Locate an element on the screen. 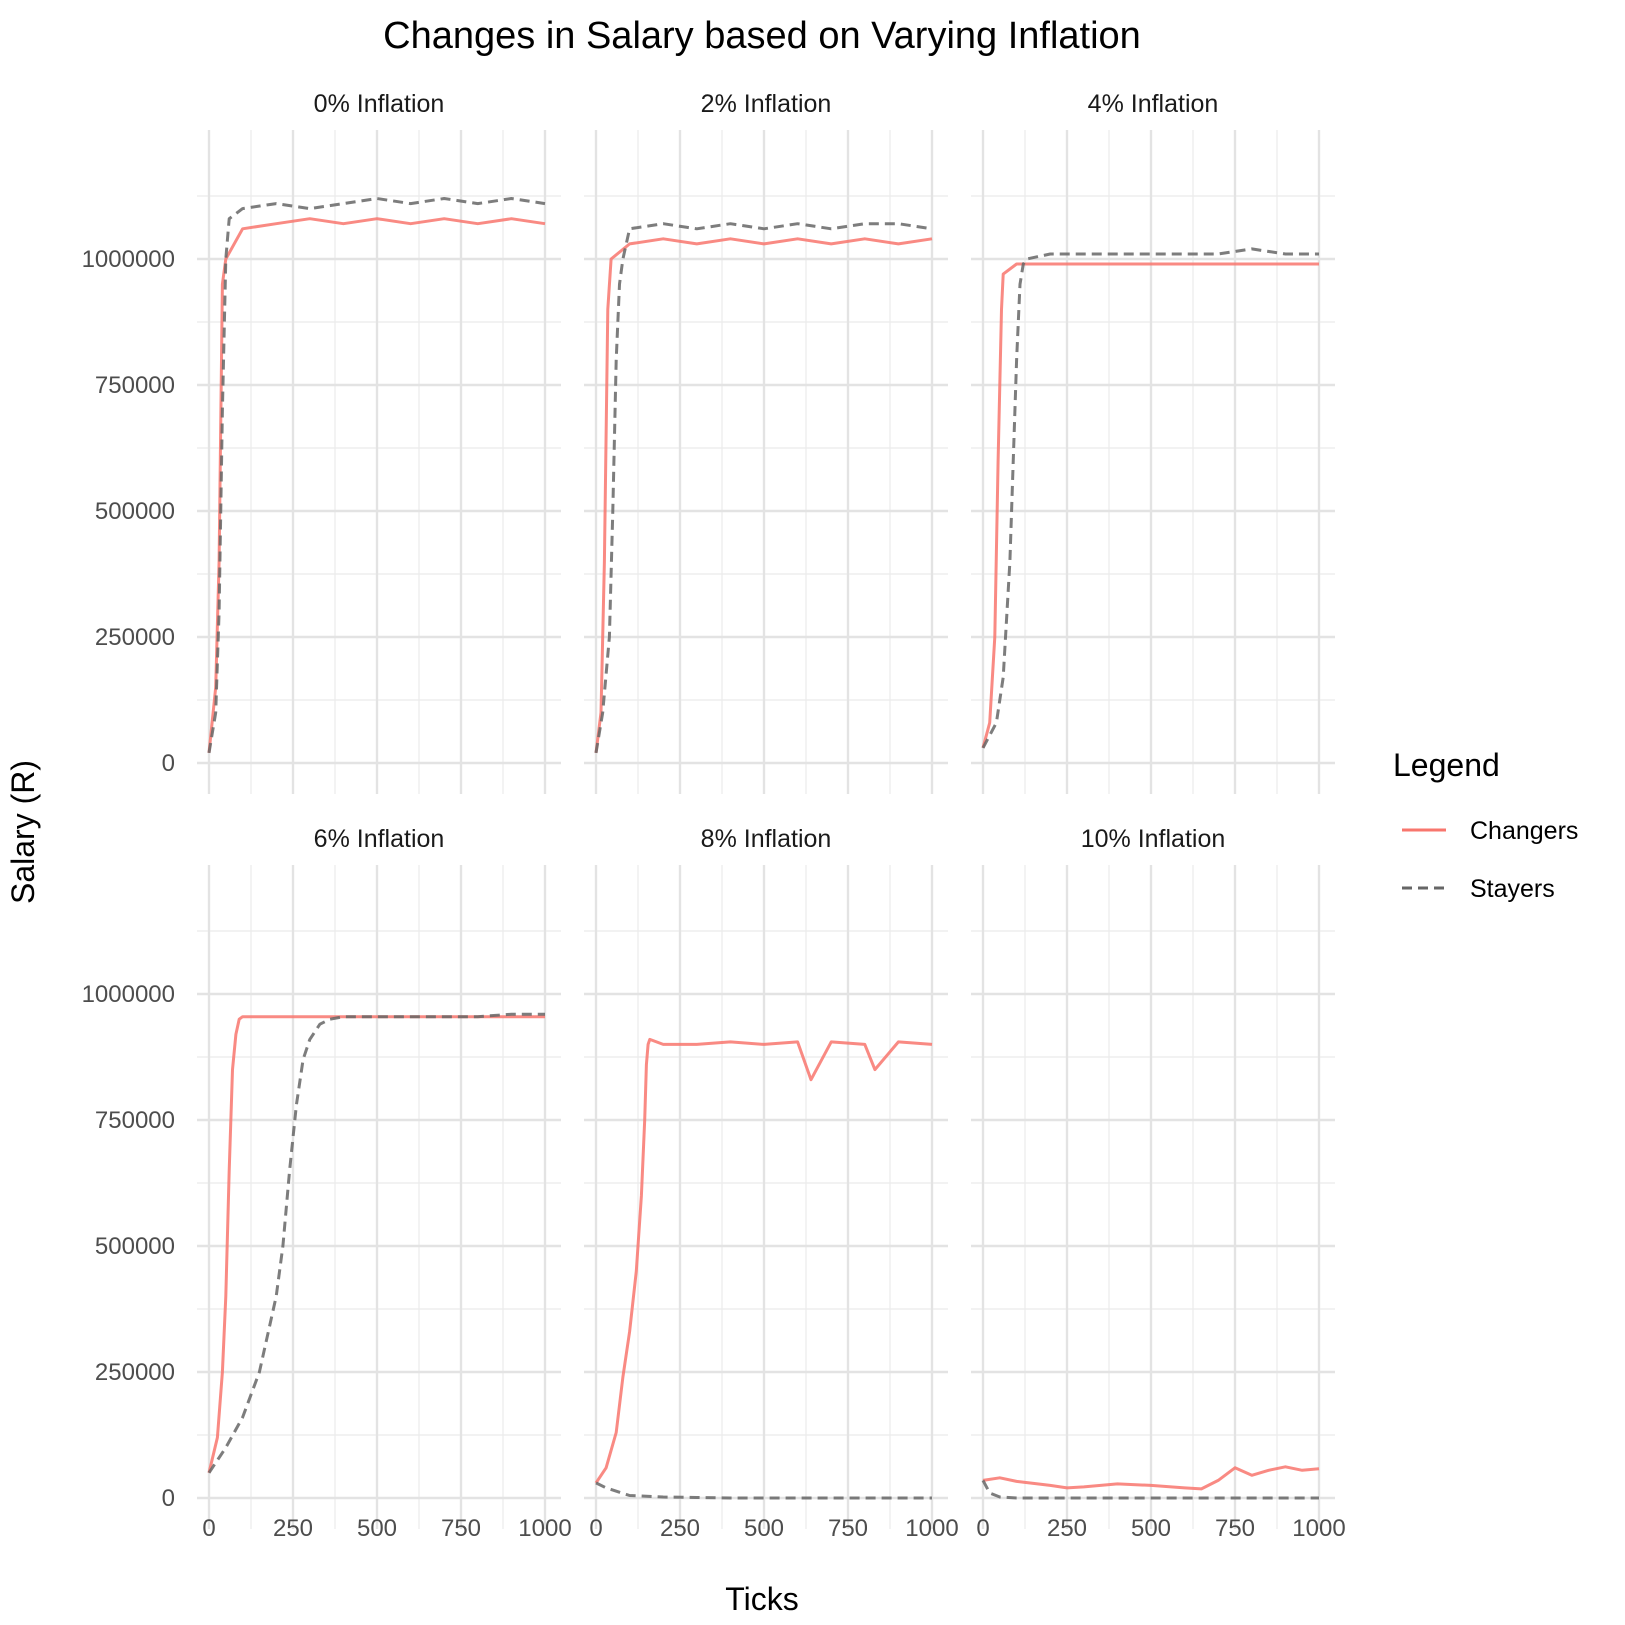 Image resolution: width=1625 pixels, height=1625 pixels. legend-label-stayers: Stayers is located at coordinates (1512, 889).